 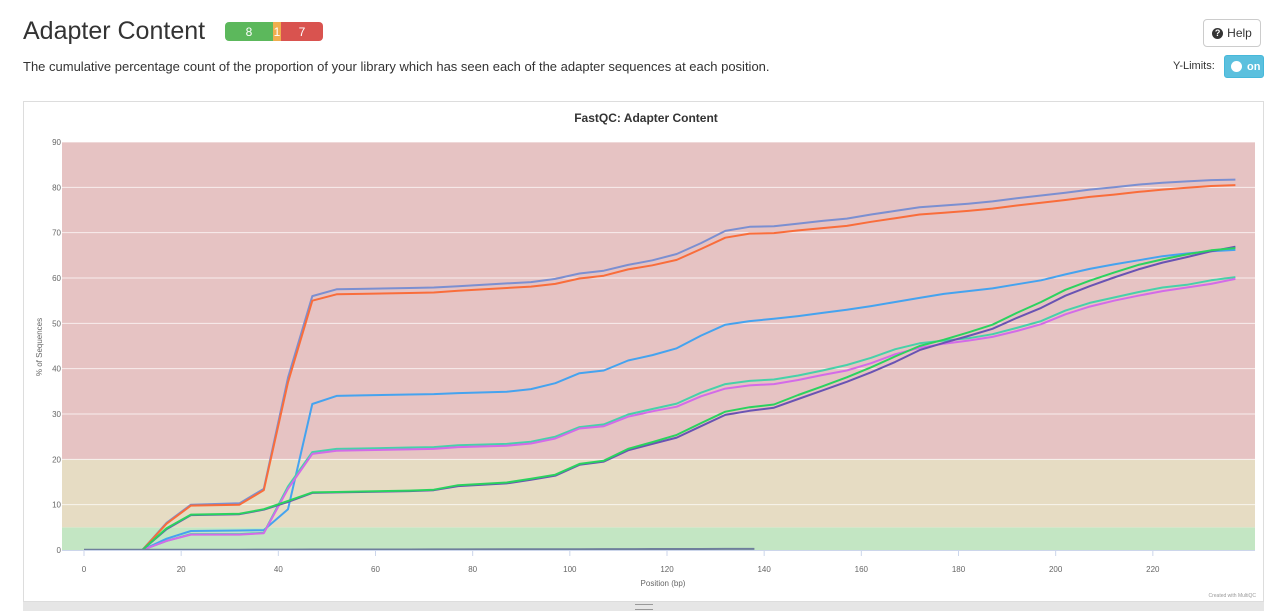 I want to click on help-button: ? Help, so click(x=1232, y=33).